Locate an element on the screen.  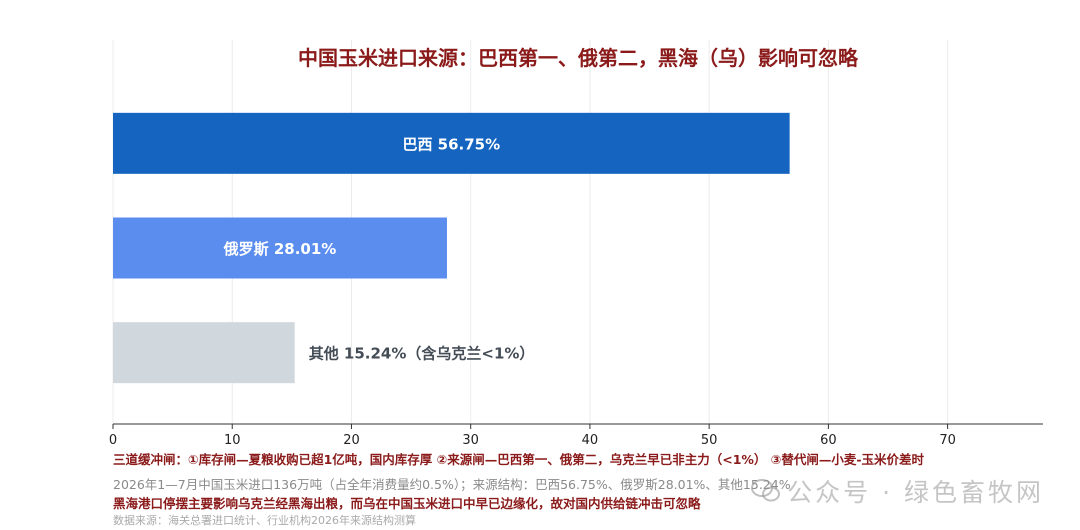
bar-label-1: 巴西 56.75% is located at coordinates (451, 144).